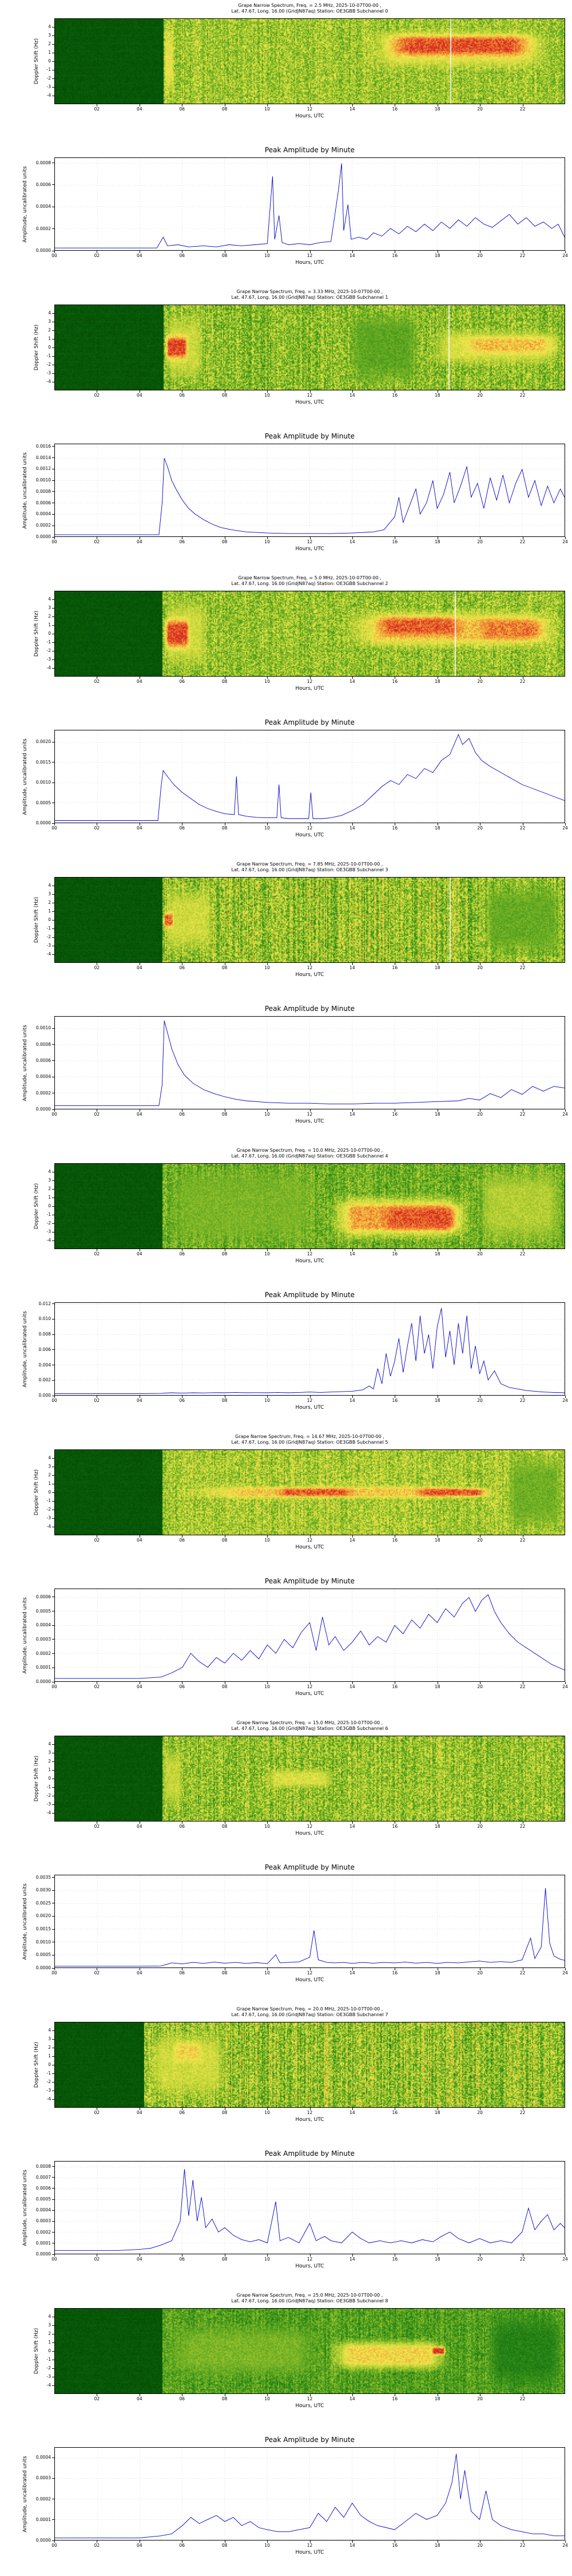 The width and height of the screenshot is (572, 2576). Describe the element at coordinates (43, 250) in the screenshot. I see `y-tick-label: 0.0000` at that location.